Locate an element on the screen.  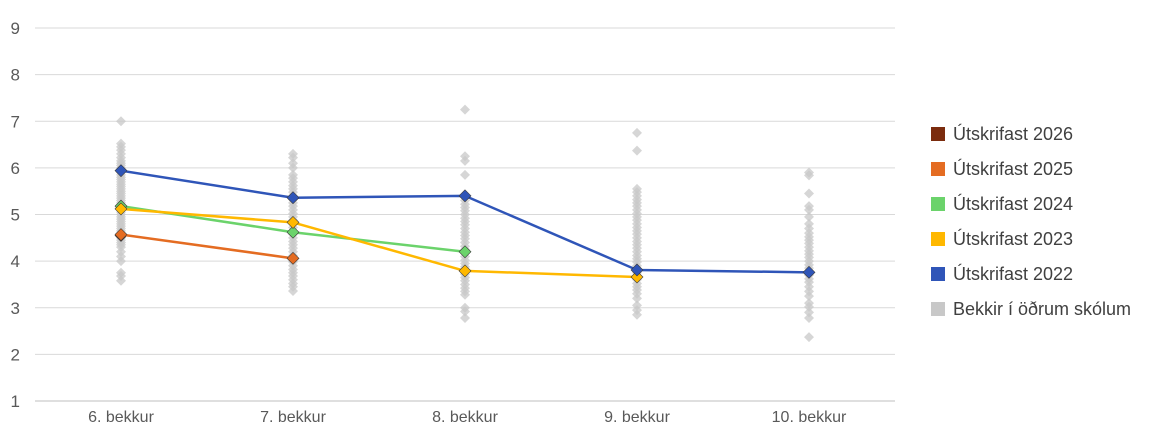
y-tick-label: 9 is located at coordinates (15, 28).